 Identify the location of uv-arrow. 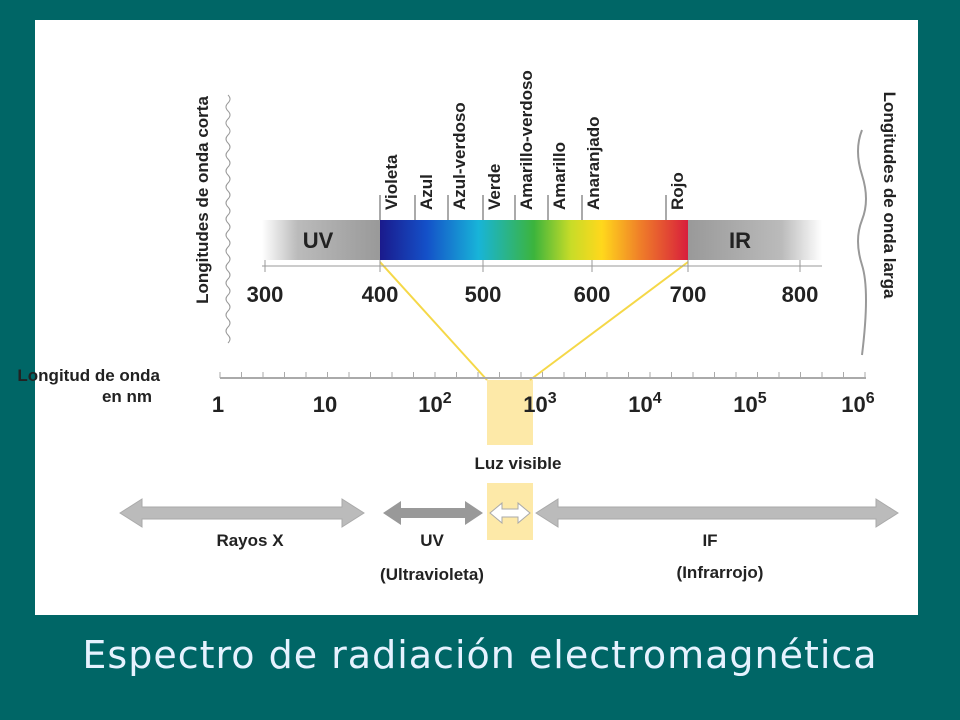
(433, 513).